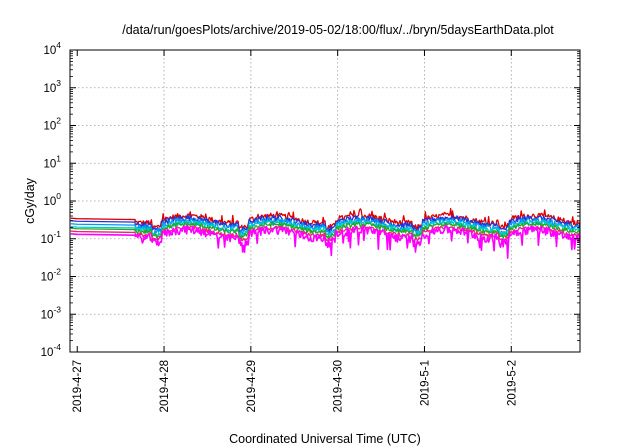 This screenshot has height=448, width=640. What do you see at coordinates (78, 386) in the screenshot?
I see `x-tick-label: 2019-4-27` at bounding box center [78, 386].